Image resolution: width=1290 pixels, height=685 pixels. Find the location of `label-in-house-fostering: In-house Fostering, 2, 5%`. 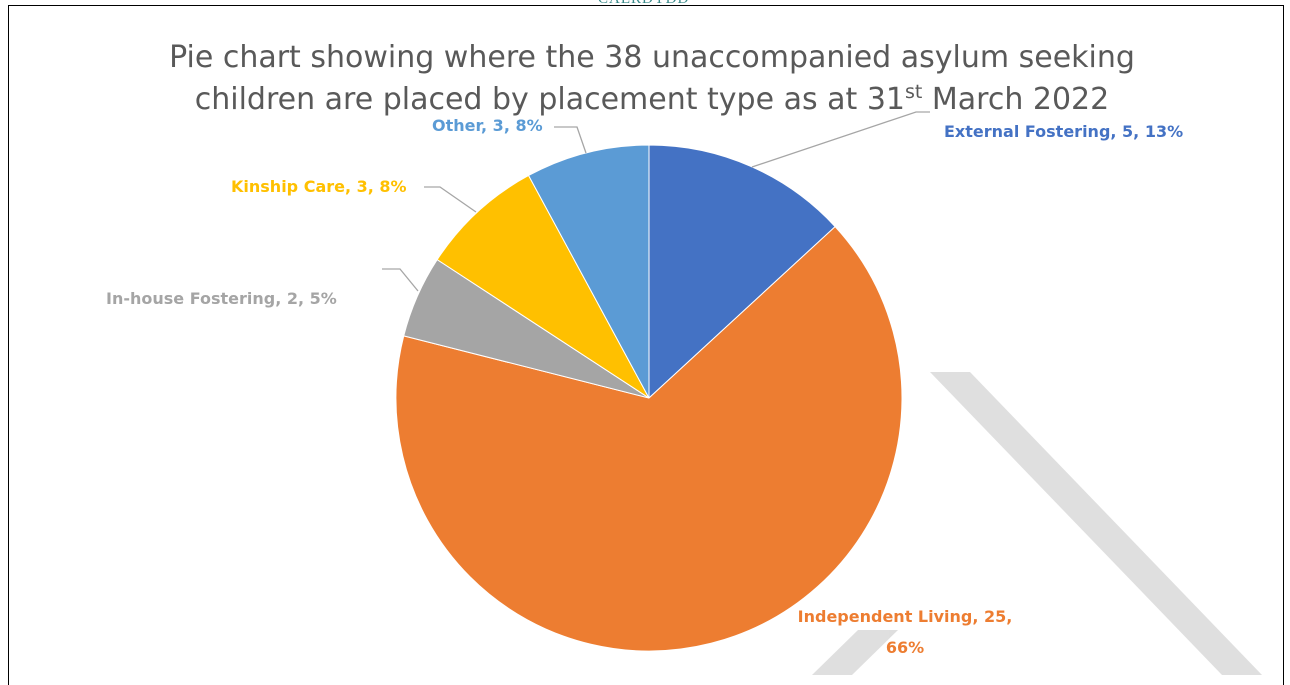

label-in-house-fostering: In-house Fostering, 2, 5% is located at coordinates (221, 298).